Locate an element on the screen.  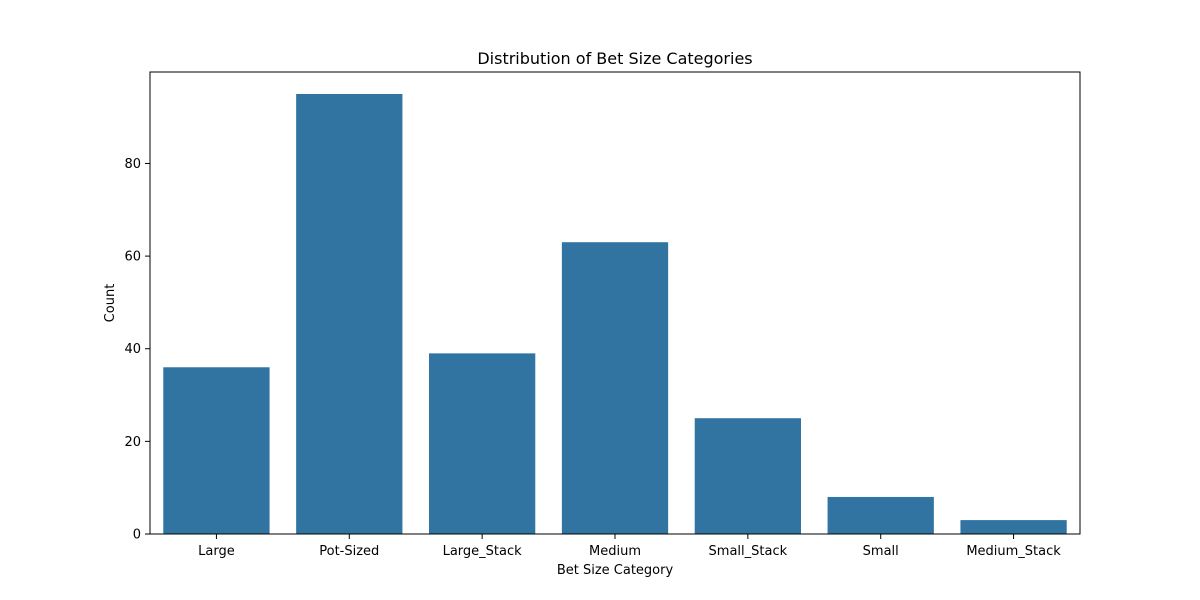
x-tick-label: Medium is located at coordinates (615, 551).